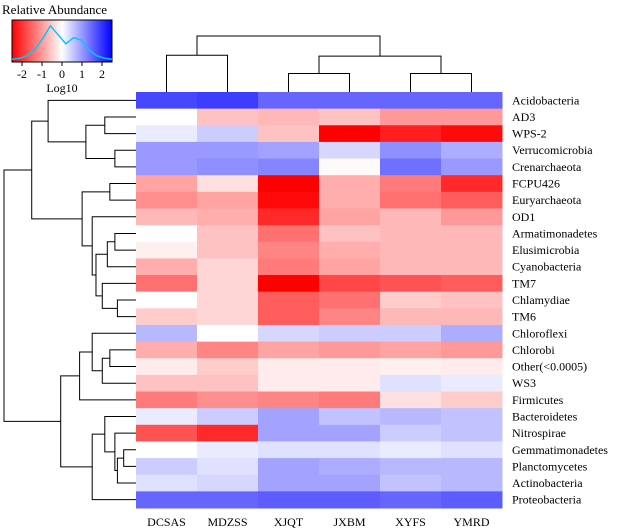  Describe the element at coordinates (552, 150) in the screenshot. I see `row-label: Verrucomicrobia` at that location.